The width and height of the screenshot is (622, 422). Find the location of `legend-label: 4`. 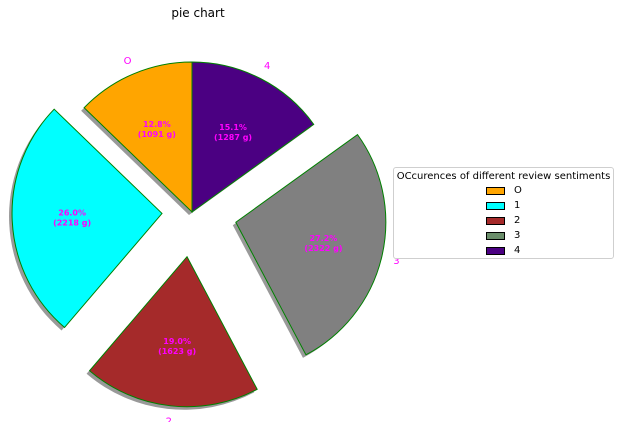

legend-label: 4 is located at coordinates (517, 250).